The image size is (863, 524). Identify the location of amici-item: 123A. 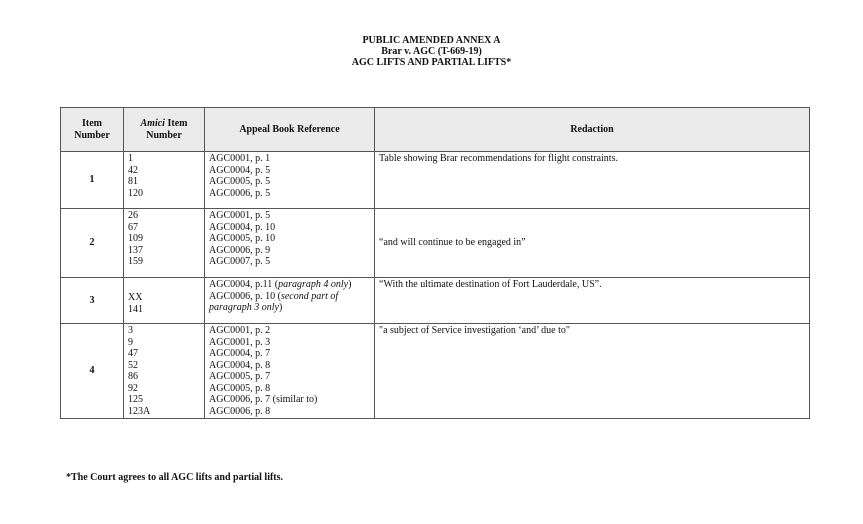
(139, 411).